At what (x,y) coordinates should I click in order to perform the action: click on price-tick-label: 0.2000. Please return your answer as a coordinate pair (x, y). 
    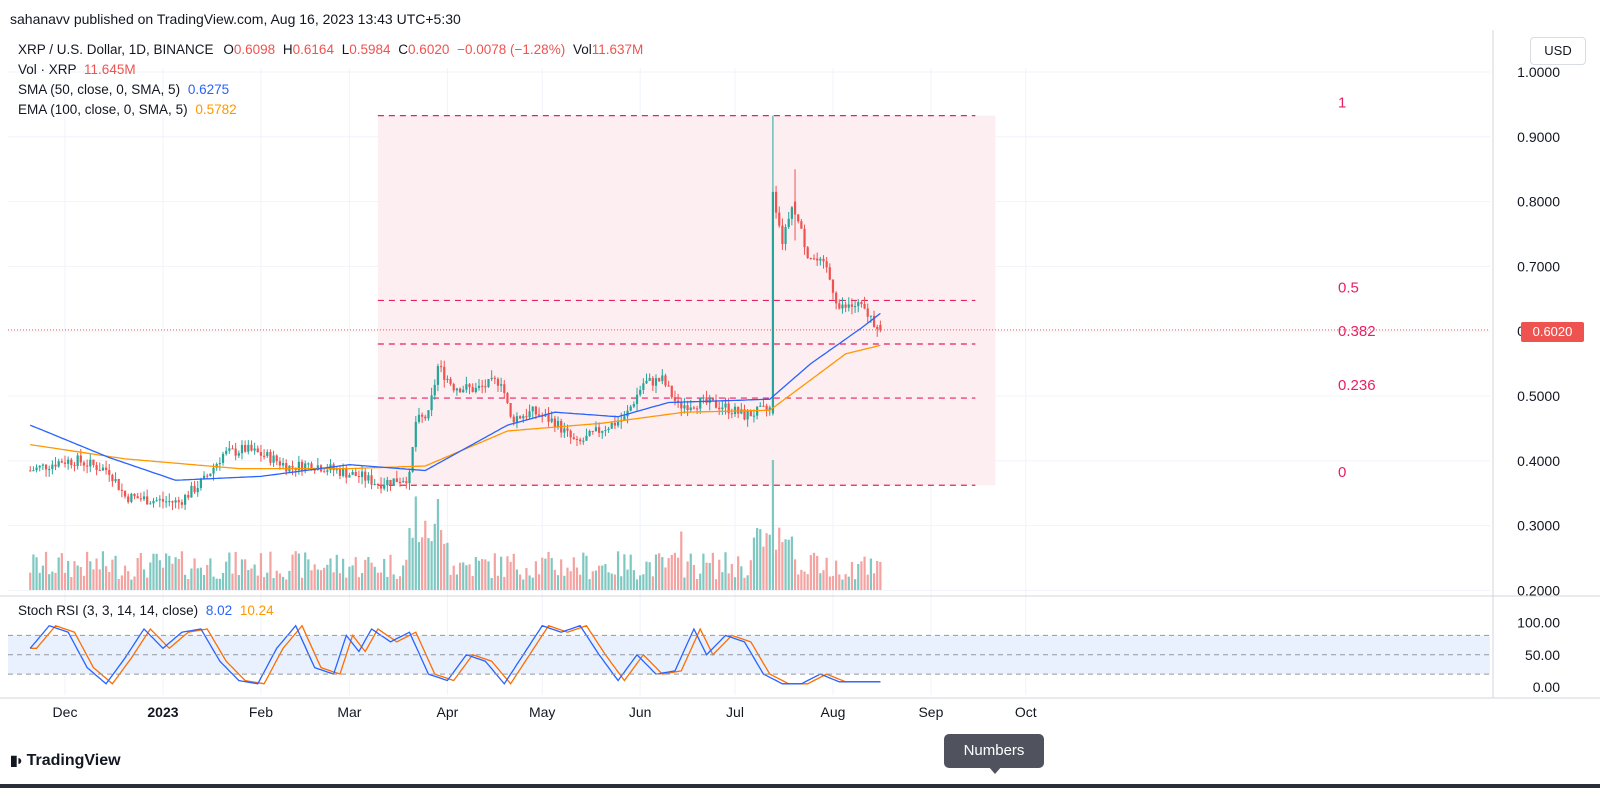
    Looking at the image, I should click on (1538, 590).